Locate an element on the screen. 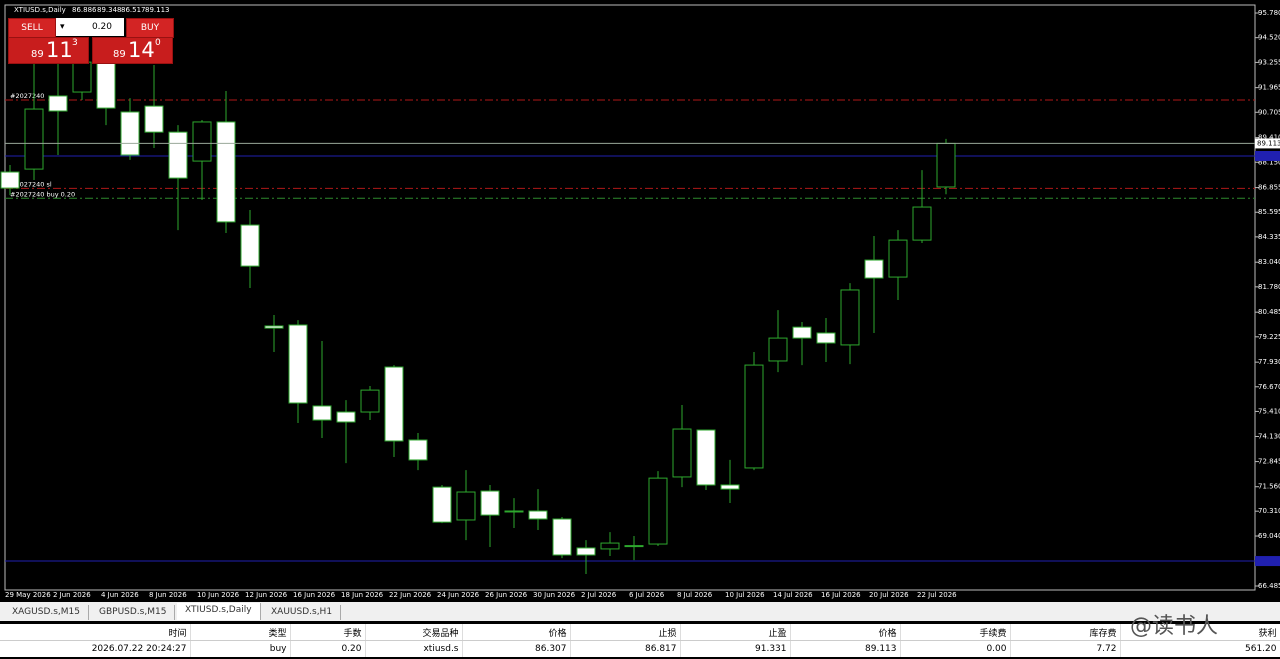  y-tick-label: 80.485 is located at coordinates (1269, 312).